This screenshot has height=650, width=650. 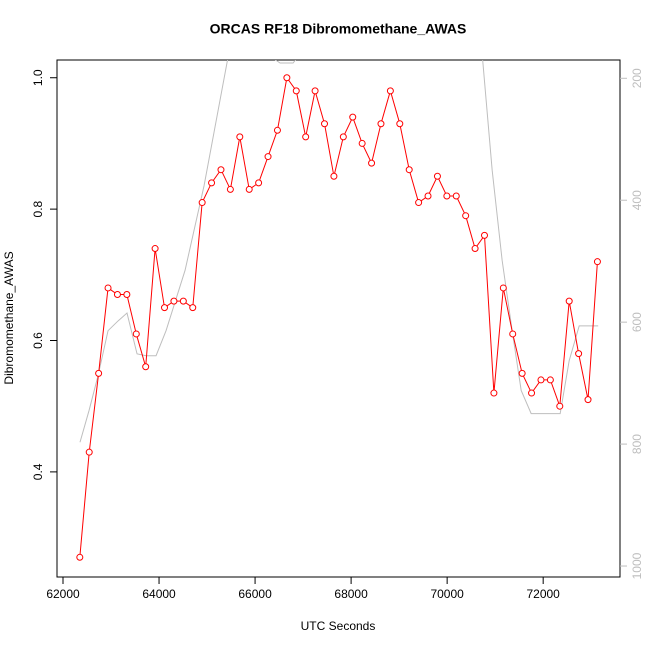 I want to click on x-tick-label: 70000, so click(x=447, y=594).